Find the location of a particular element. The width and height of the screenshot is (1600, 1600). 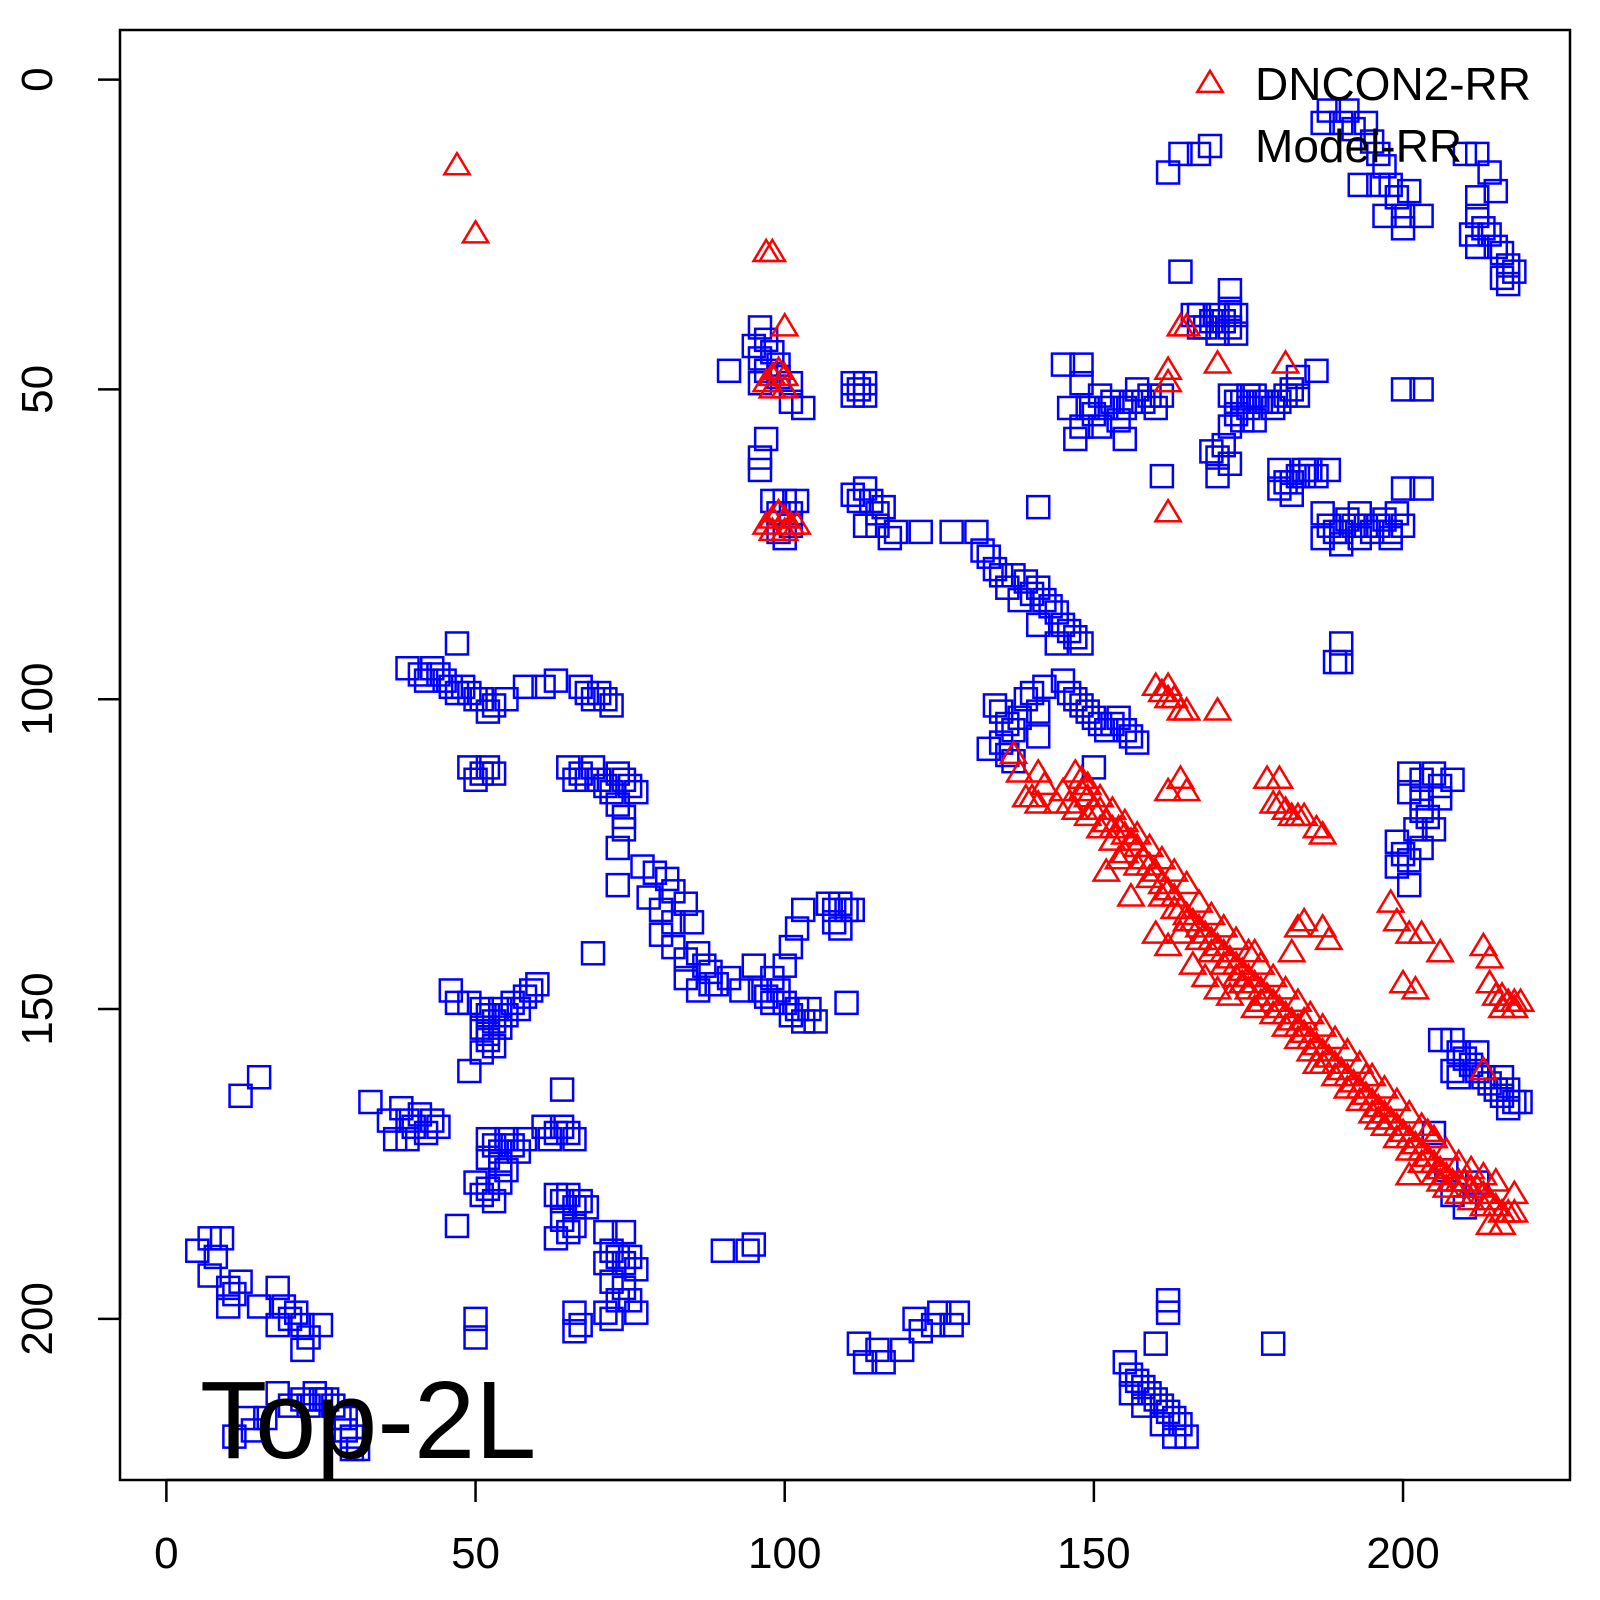

x-tick-label: 150 is located at coordinates (1093, 1553).